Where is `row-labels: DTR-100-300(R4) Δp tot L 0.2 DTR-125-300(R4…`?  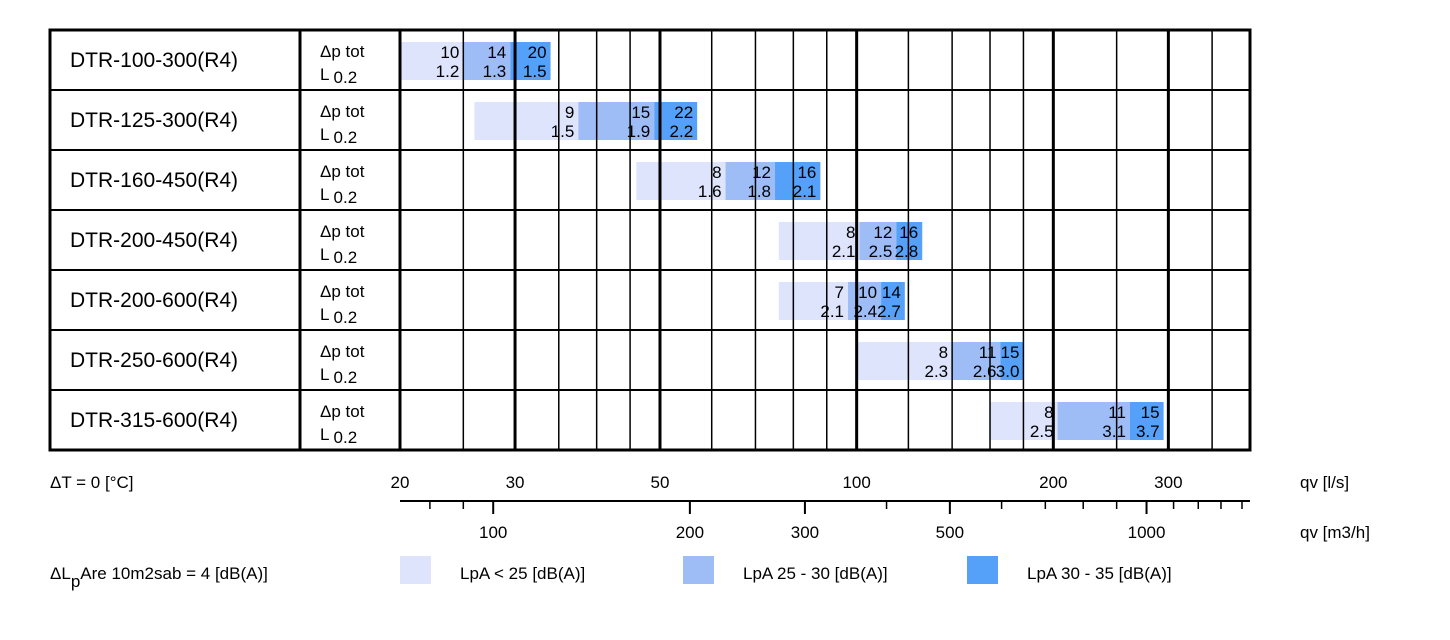 row-labels: DTR-100-300(R4) Δp tot L 0.2 DTR-125-300(R4… is located at coordinates (217, 244).